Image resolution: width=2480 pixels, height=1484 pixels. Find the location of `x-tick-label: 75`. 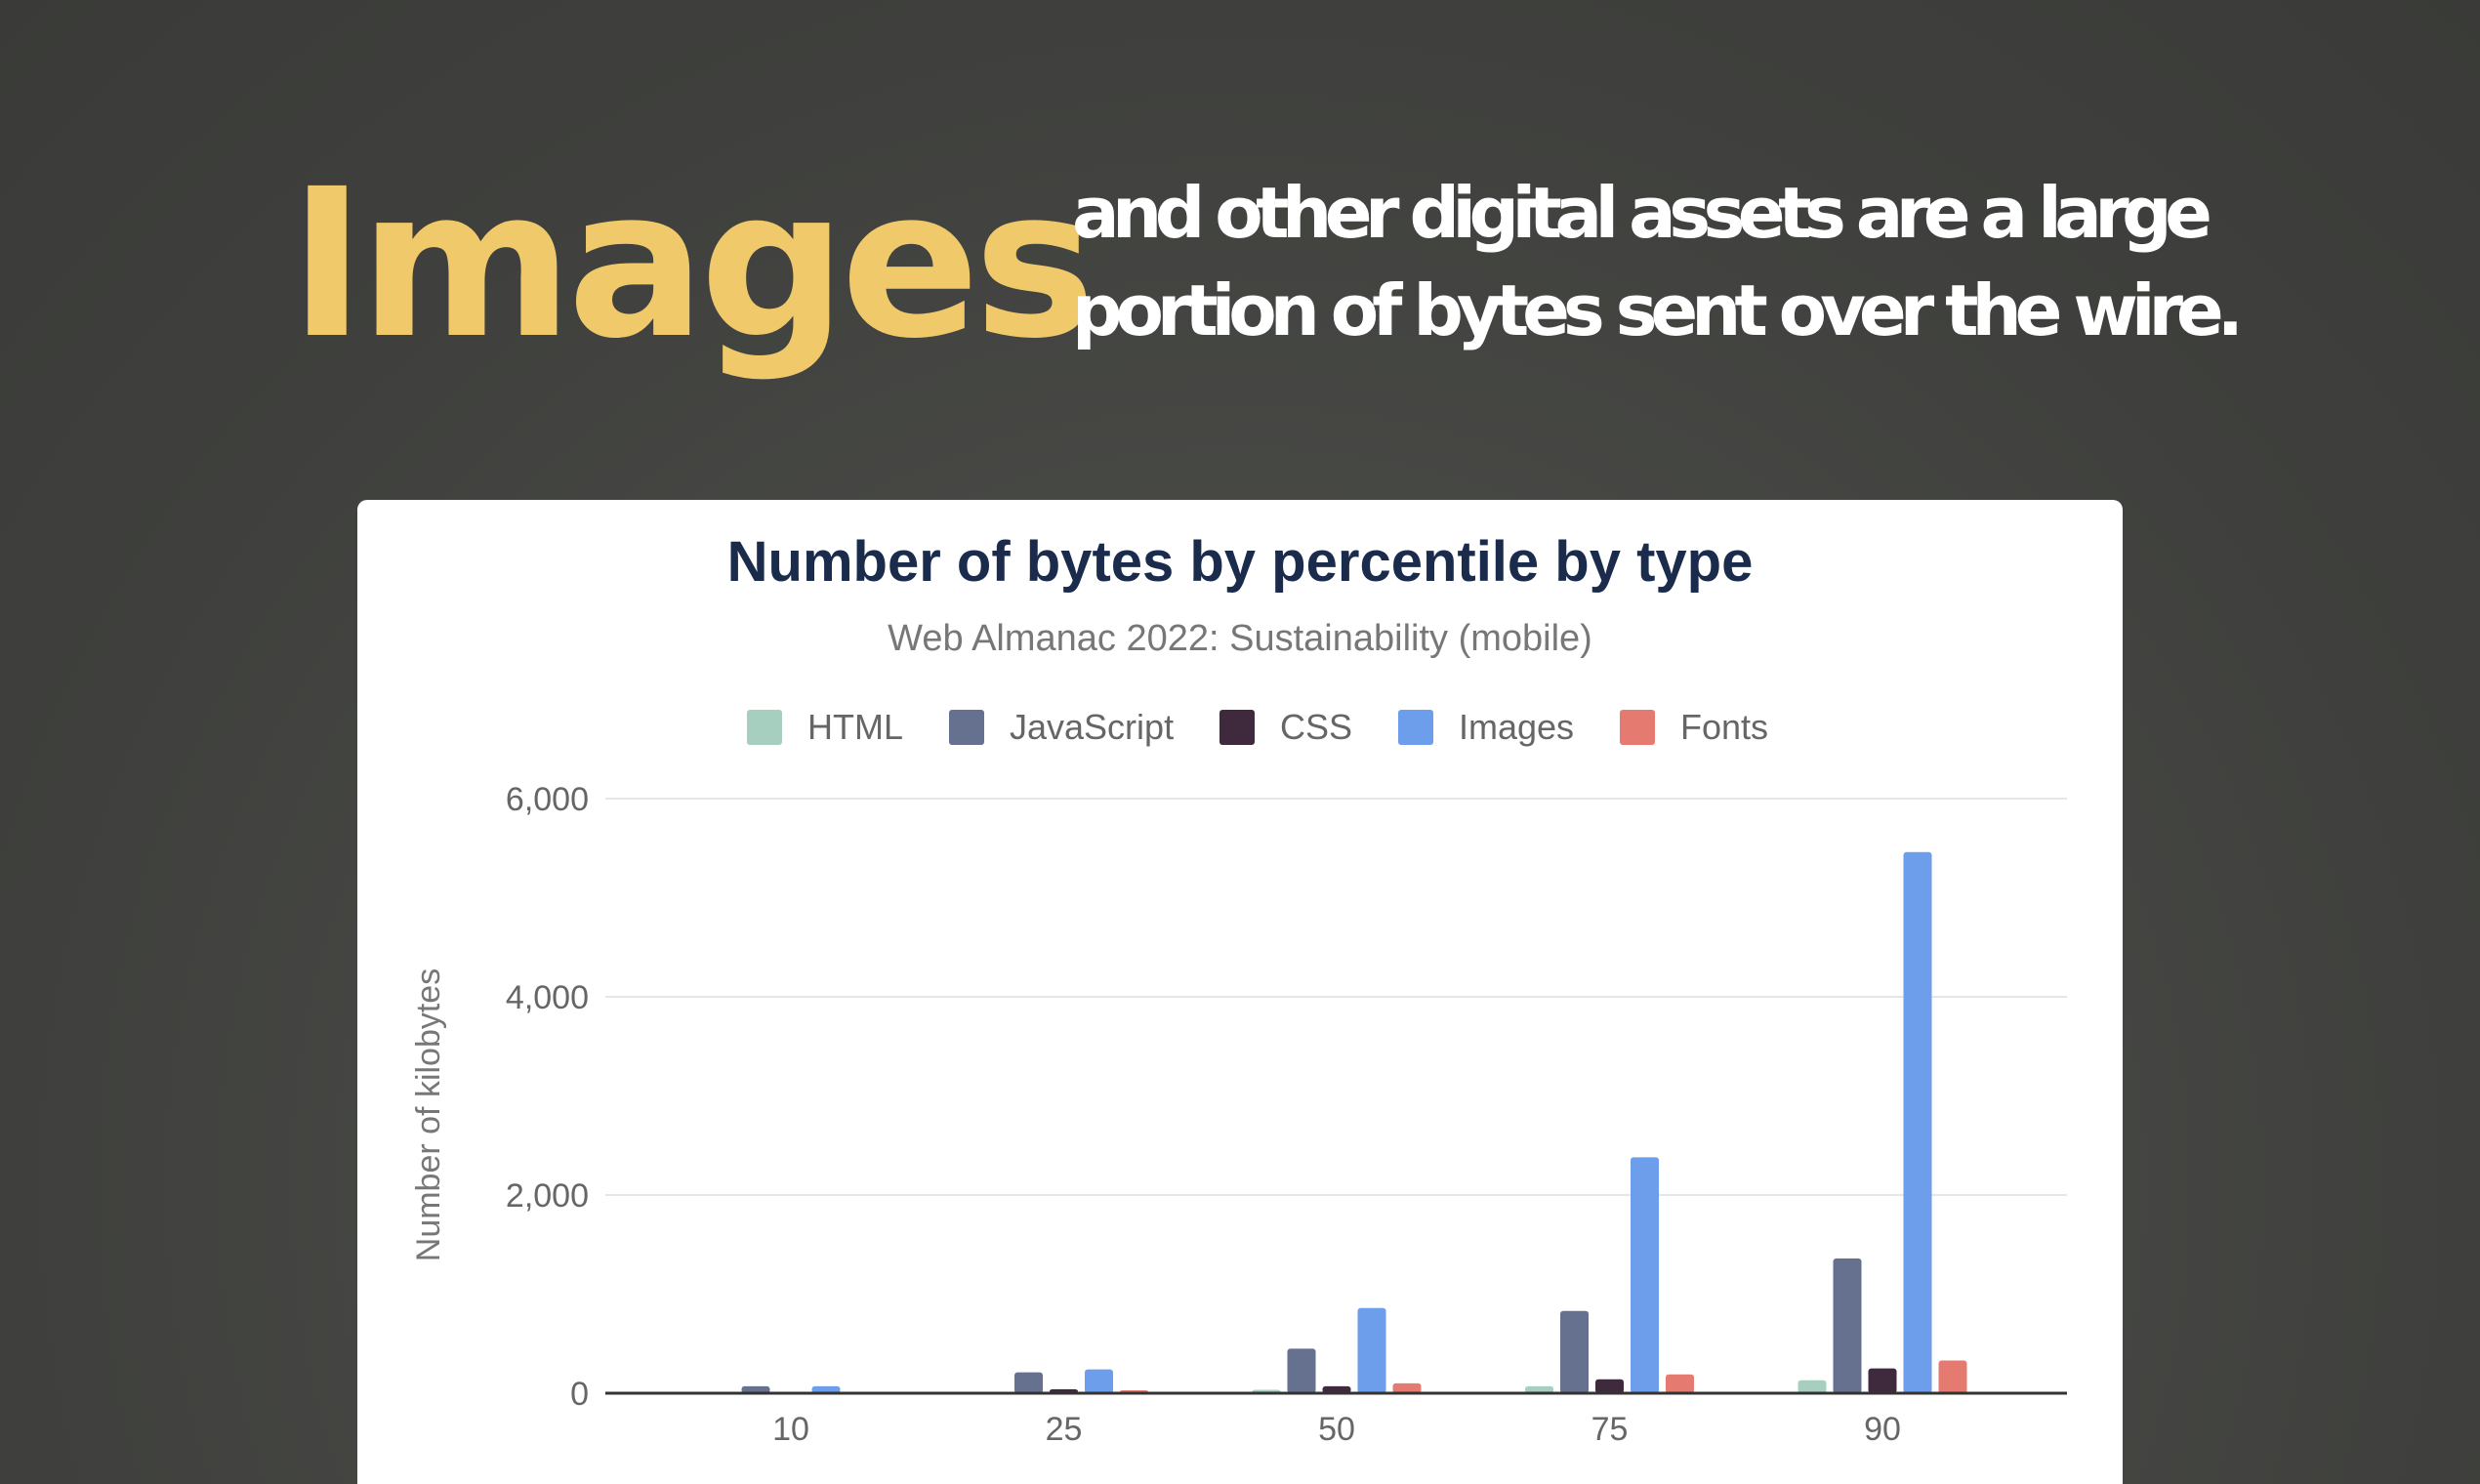

x-tick-label: 75 is located at coordinates (1610, 1429).